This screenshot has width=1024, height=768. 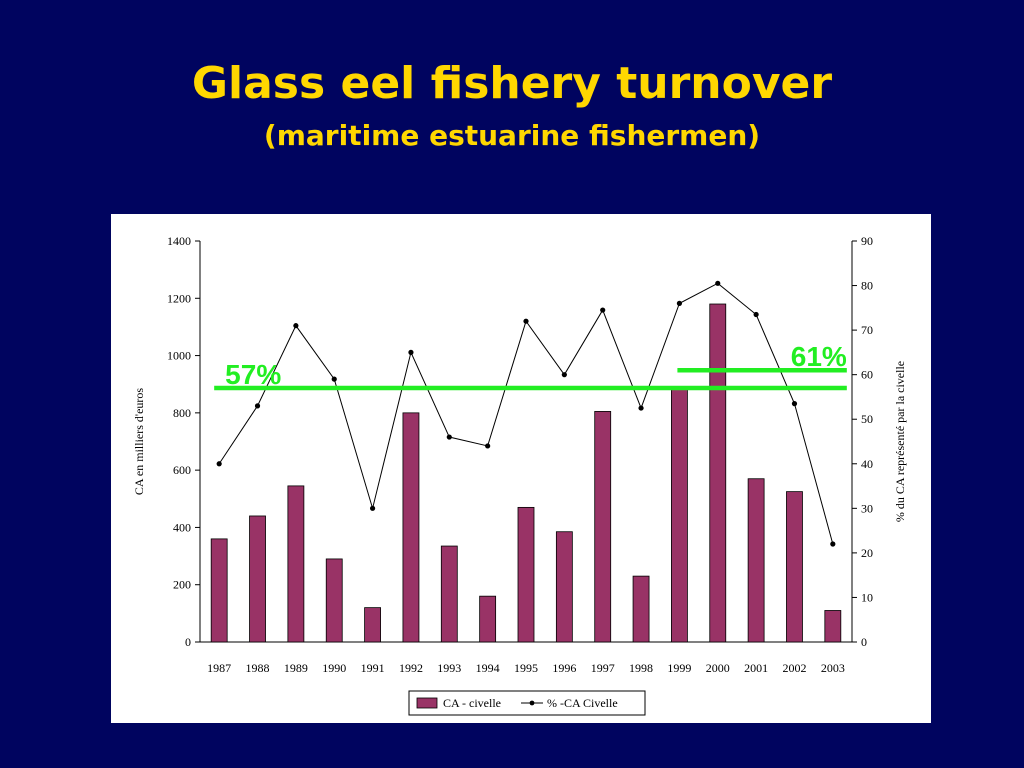 What do you see at coordinates (188, 642) in the screenshot?
I see `left-tick-label: 0` at bounding box center [188, 642].